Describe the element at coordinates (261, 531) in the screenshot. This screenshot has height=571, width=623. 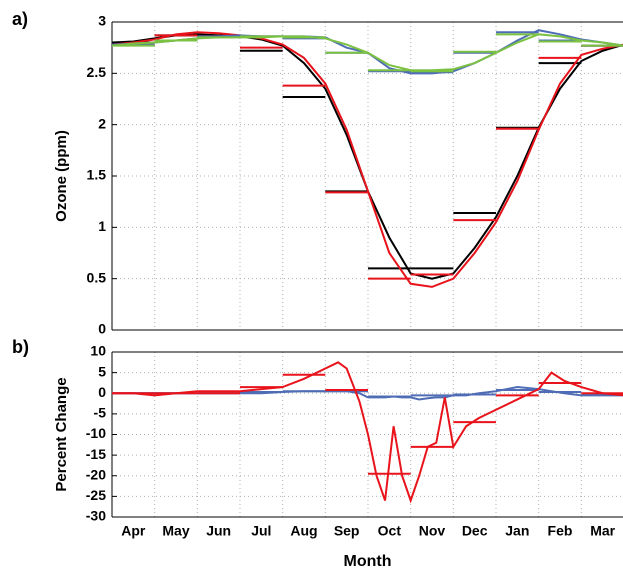
I see `x-tick-label: Jul` at that location.